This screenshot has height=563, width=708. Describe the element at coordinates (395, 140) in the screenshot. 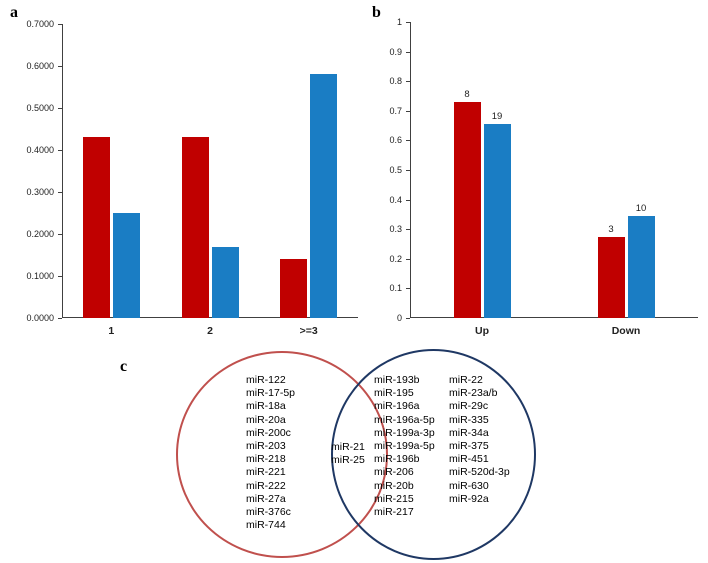

I see `y-axis-tick-label: 0.6` at that location.